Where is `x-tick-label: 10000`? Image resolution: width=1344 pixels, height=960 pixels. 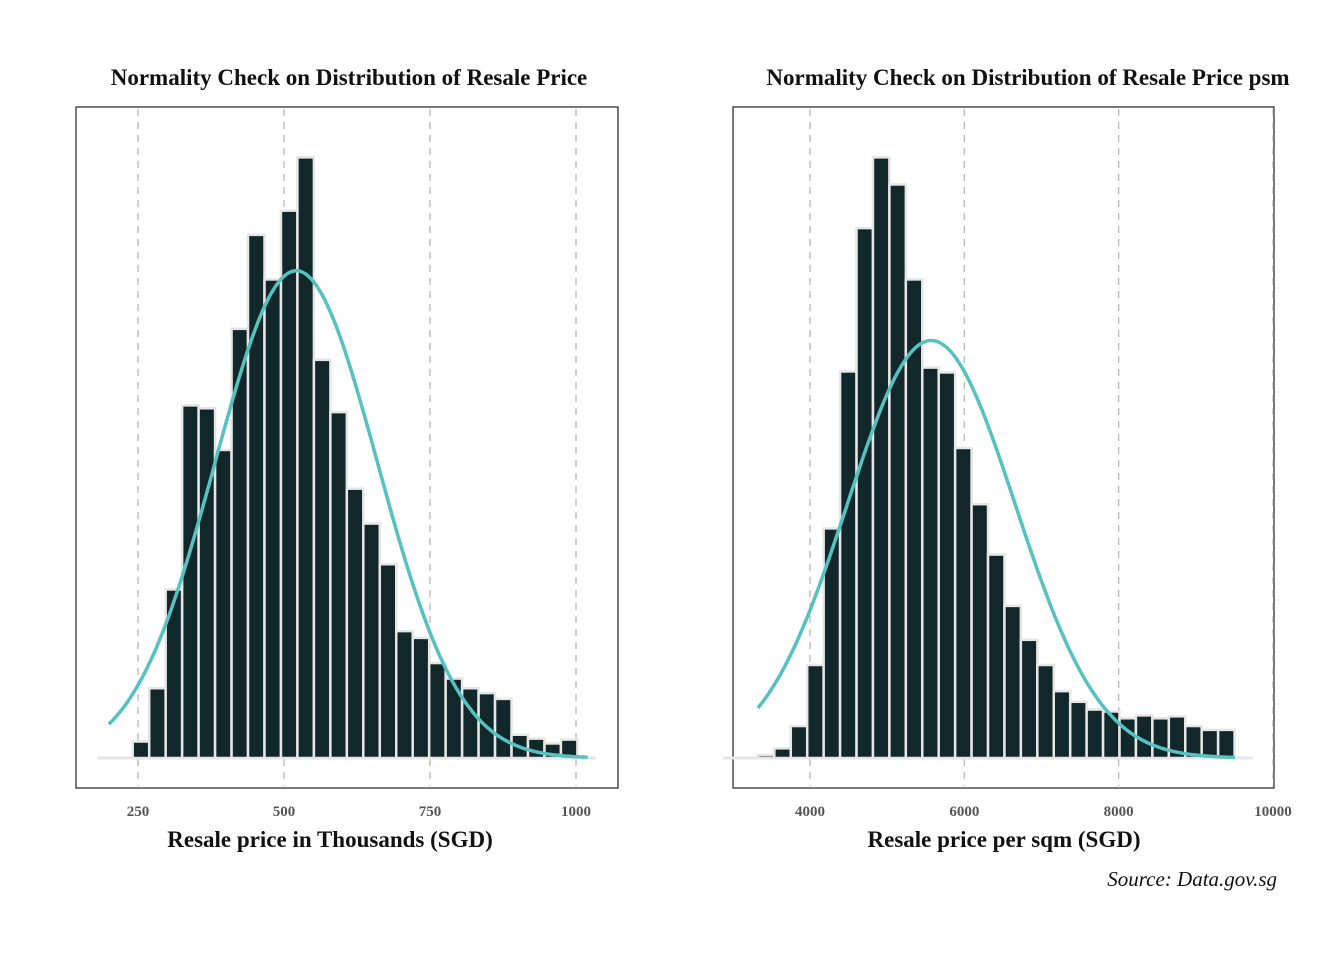 x-tick-label: 10000 is located at coordinates (1273, 812).